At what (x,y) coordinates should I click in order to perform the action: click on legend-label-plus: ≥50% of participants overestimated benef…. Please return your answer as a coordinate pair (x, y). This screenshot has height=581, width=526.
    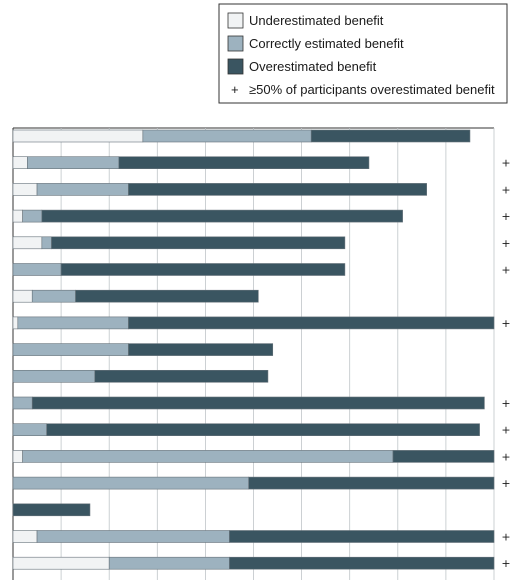
    Looking at the image, I should click on (372, 89).